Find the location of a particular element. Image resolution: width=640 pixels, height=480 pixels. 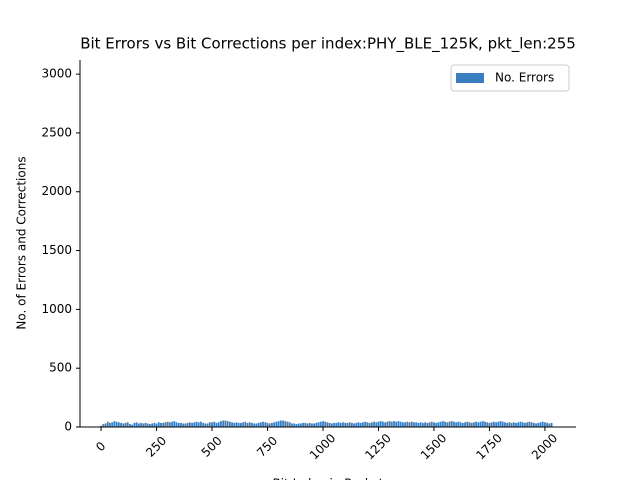

y-tick-label: 1500 is located at coordinates (56, 250).